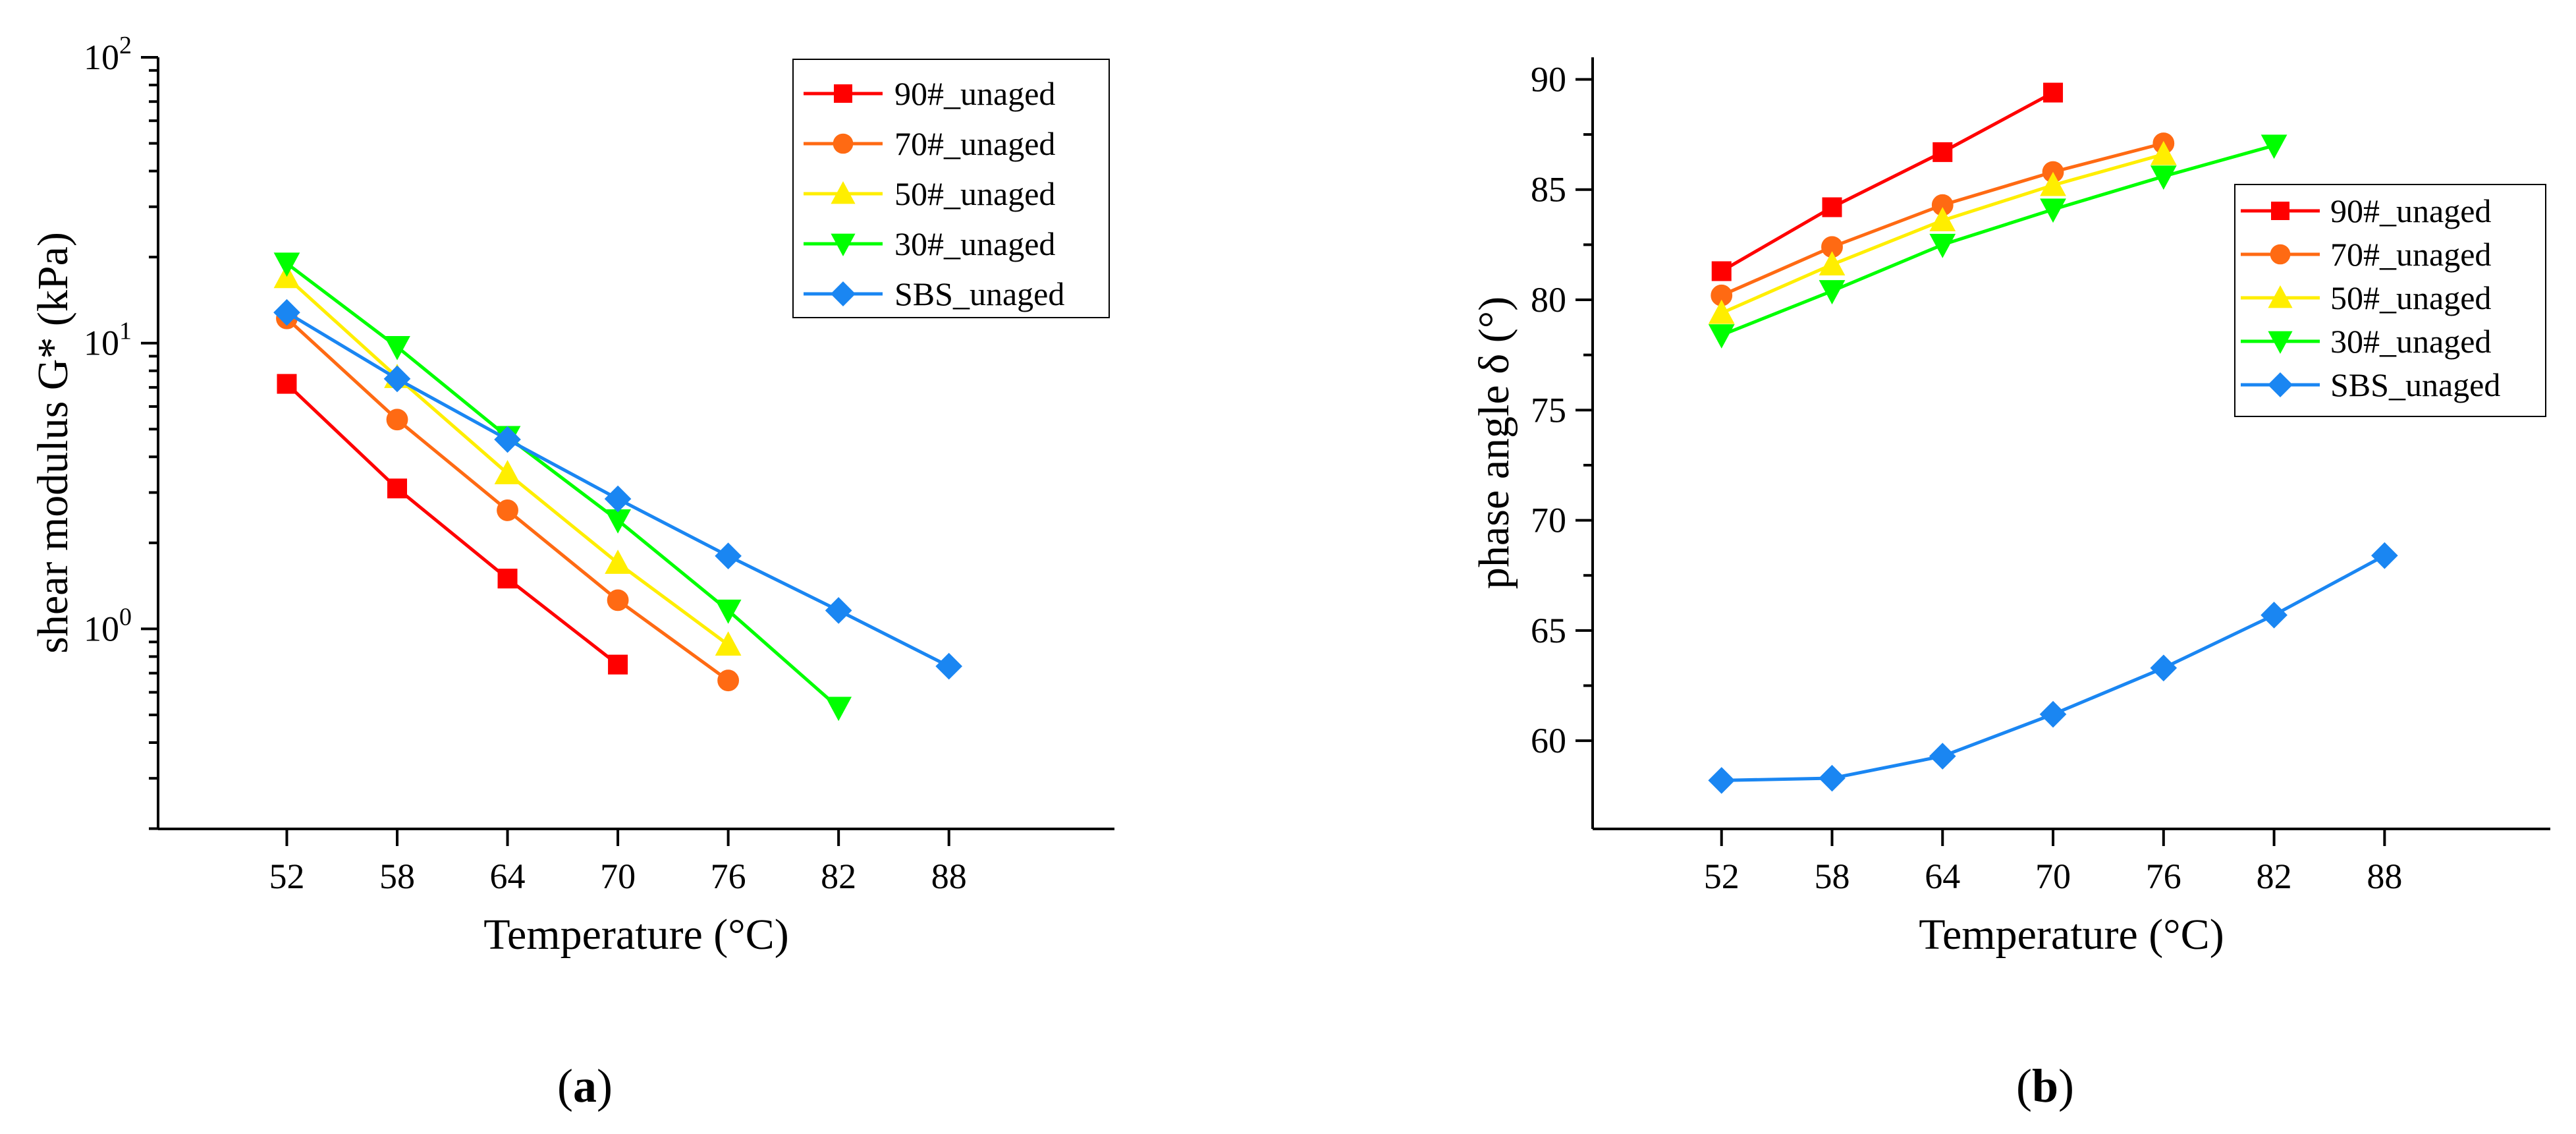  What do you see at coordinates (1887, 182) in the screenshot?
I see `panel-b-series-90-unaged` at bounding box center [1887, 182].